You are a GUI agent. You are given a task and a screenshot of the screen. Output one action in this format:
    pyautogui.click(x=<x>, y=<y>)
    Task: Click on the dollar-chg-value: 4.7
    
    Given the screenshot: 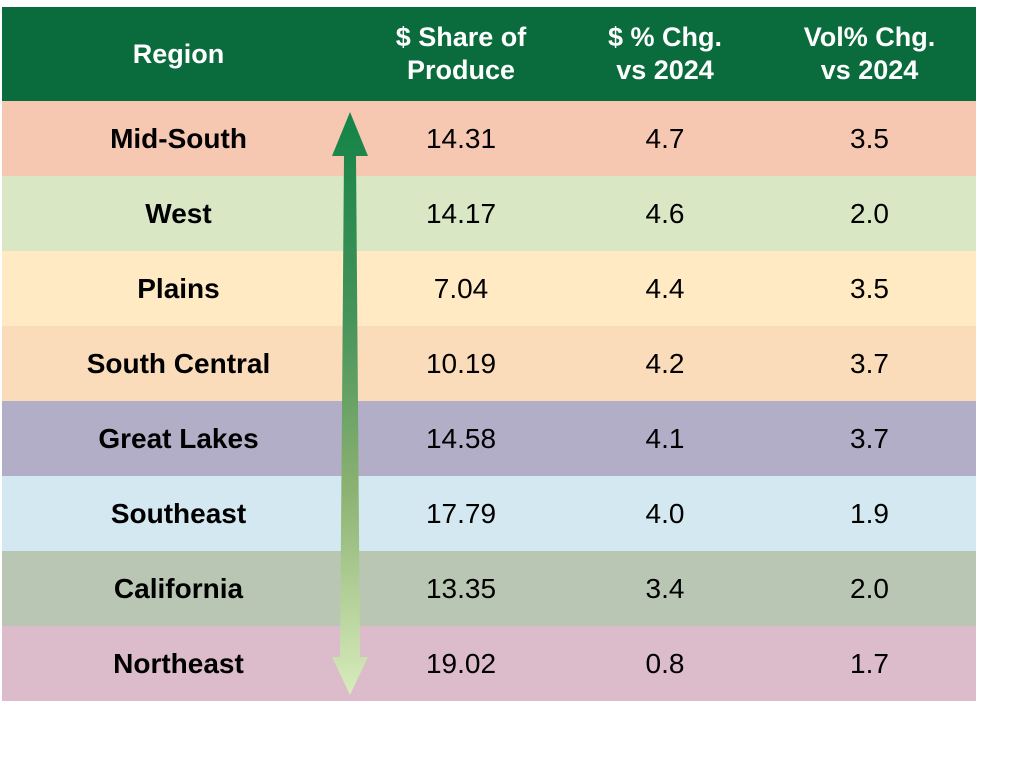 What is the action you would take?
    pyautogui.click(x=665, y=138)
    